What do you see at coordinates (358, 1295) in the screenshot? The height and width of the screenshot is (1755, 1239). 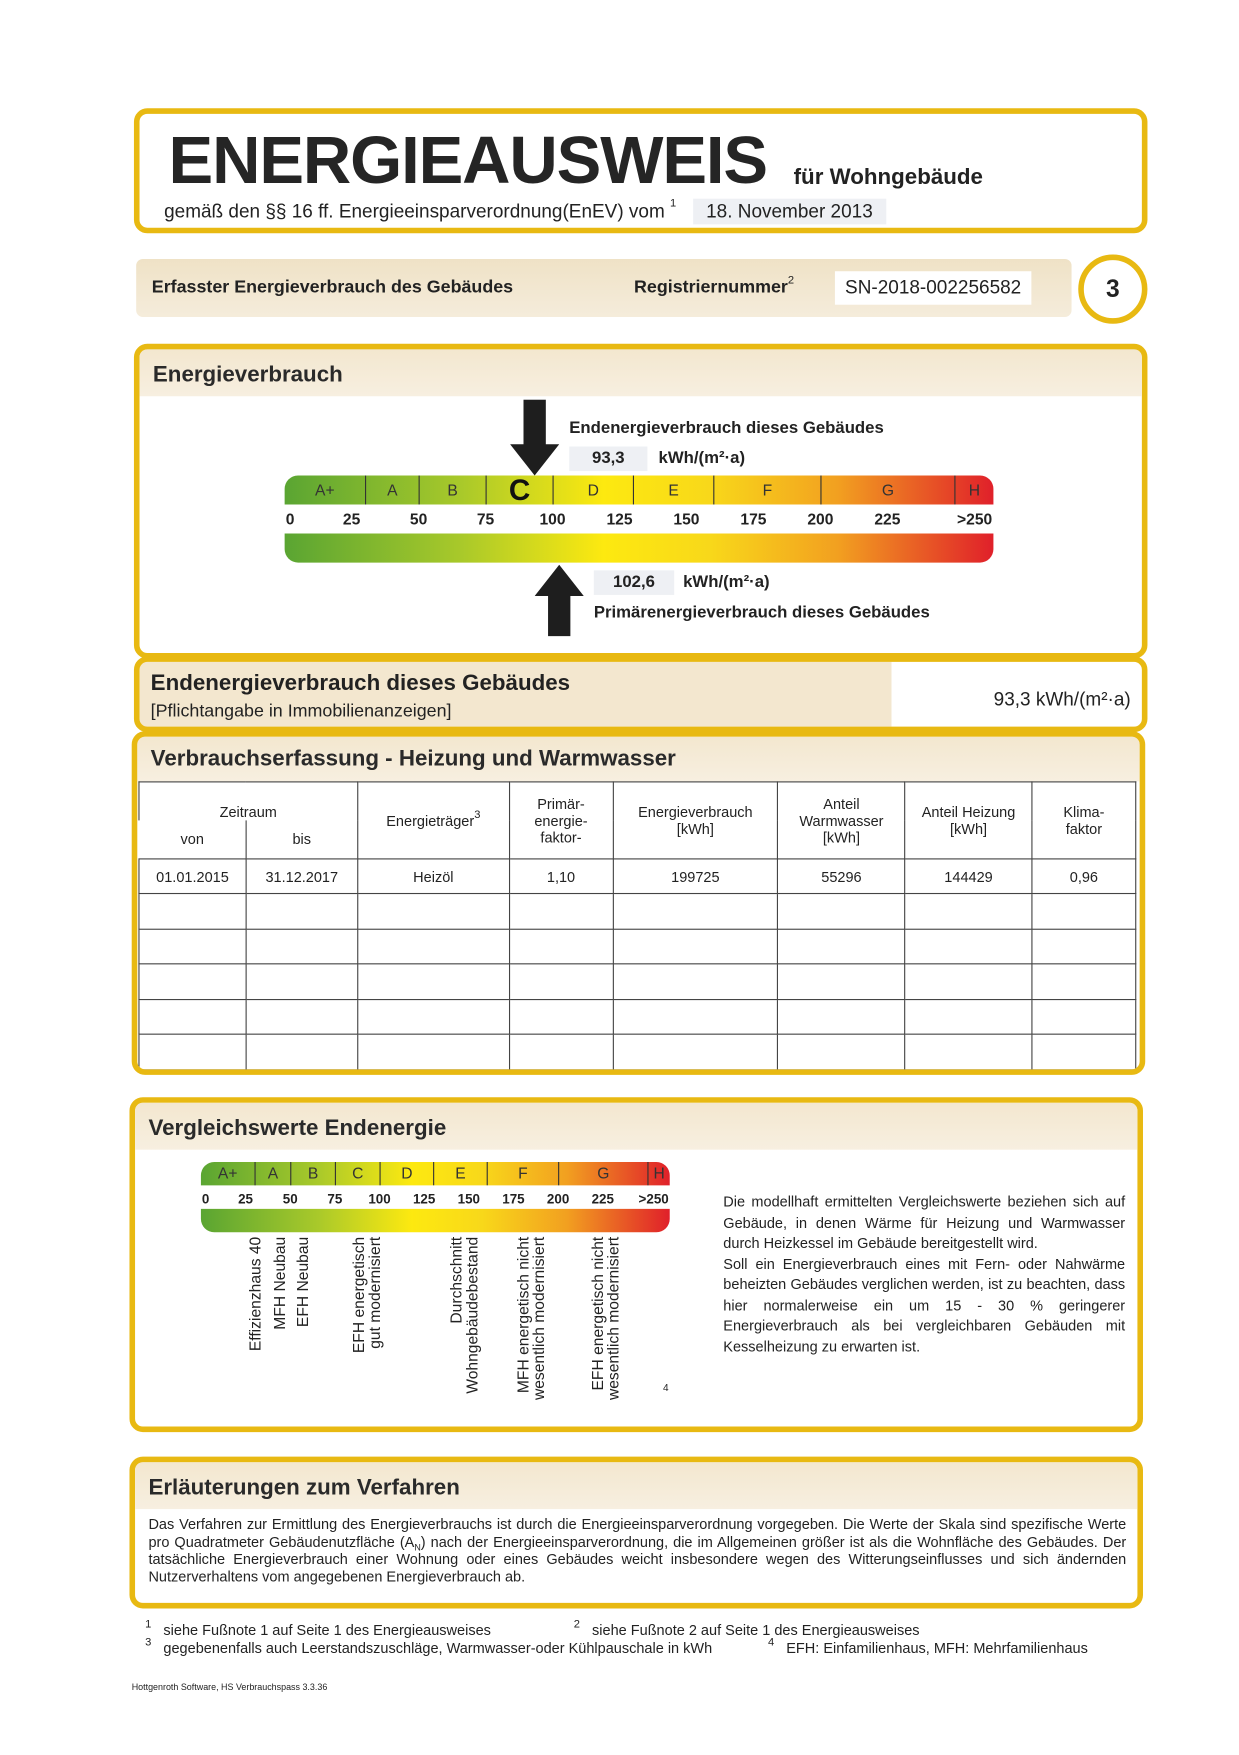 I see `reference-label-line: EFH energetisch` at bounding box center [358, 1295].